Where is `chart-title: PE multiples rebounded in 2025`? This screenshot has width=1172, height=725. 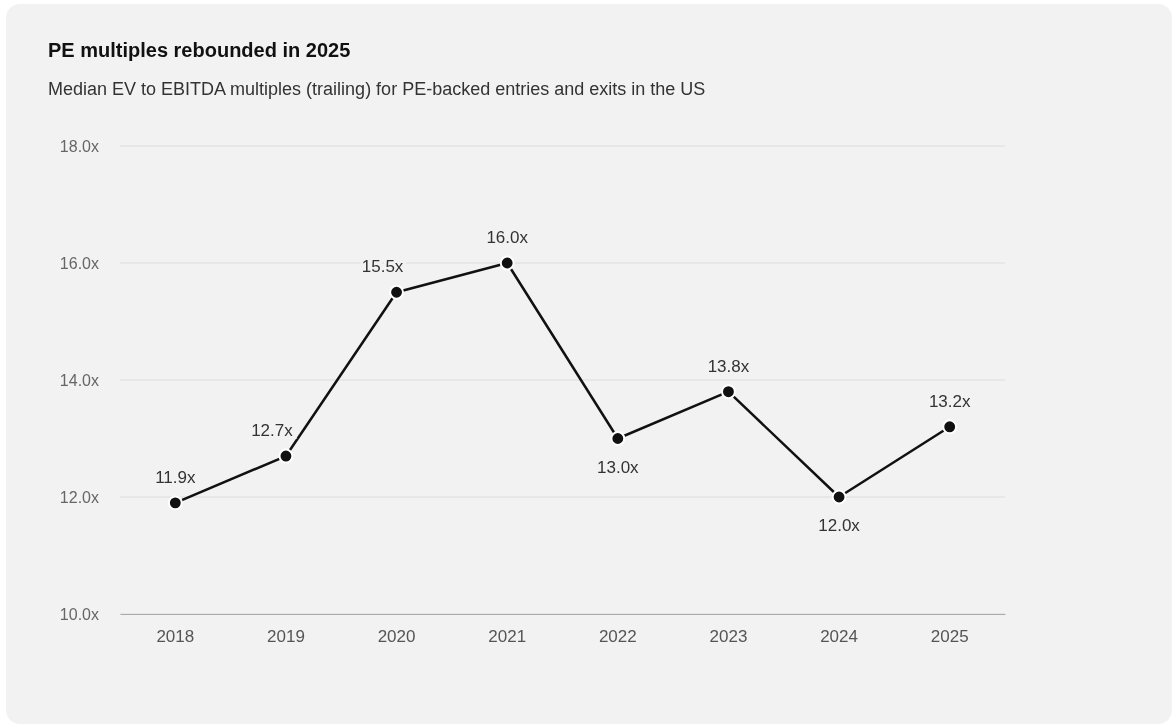 chart-title: PE multiples rebounded in 2025 is located at coordinates (199, 50).